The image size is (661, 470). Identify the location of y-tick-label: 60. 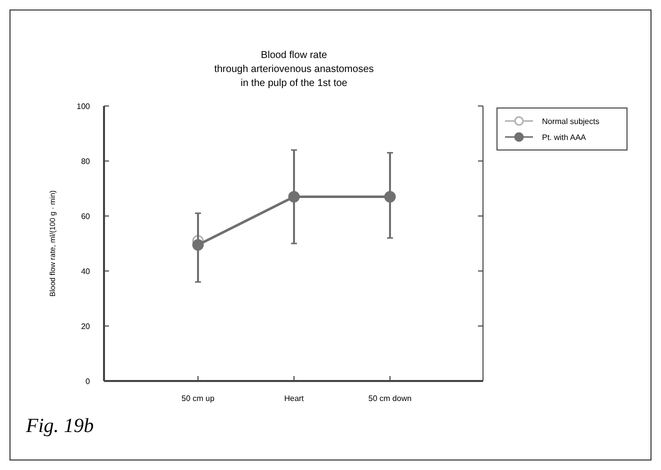
(86, 216).